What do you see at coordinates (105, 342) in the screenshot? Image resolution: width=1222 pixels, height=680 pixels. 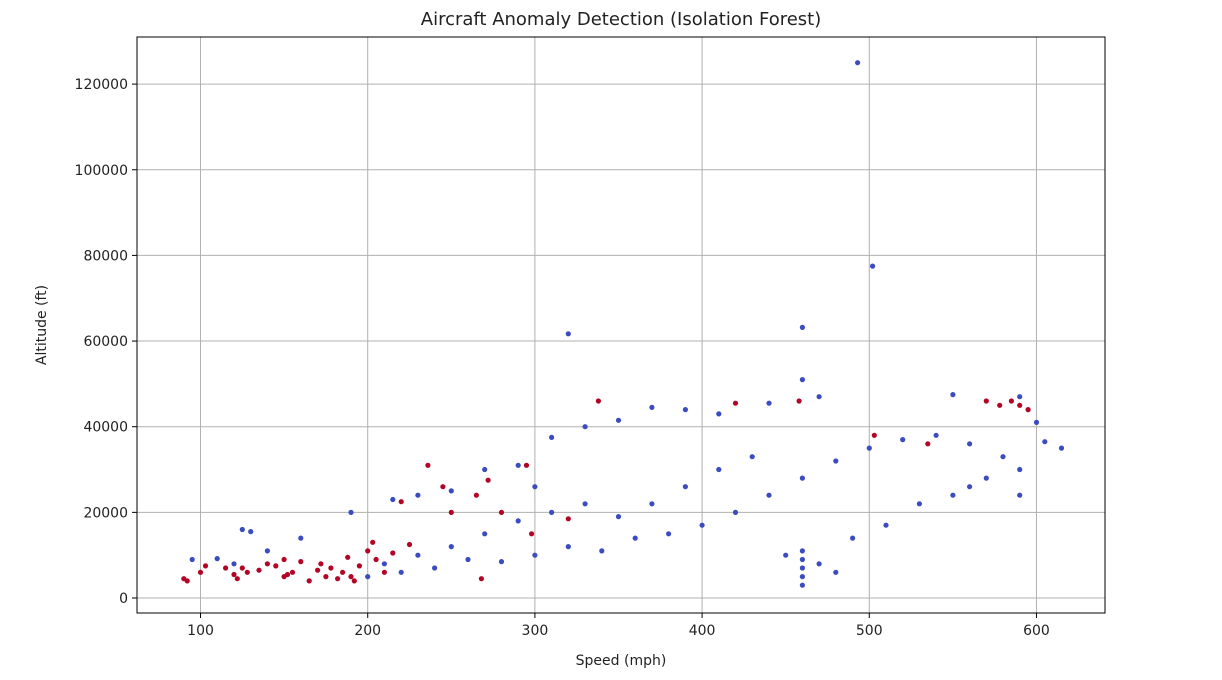 I see `y-tick-label: 60000` at bounding box center [105, 342].